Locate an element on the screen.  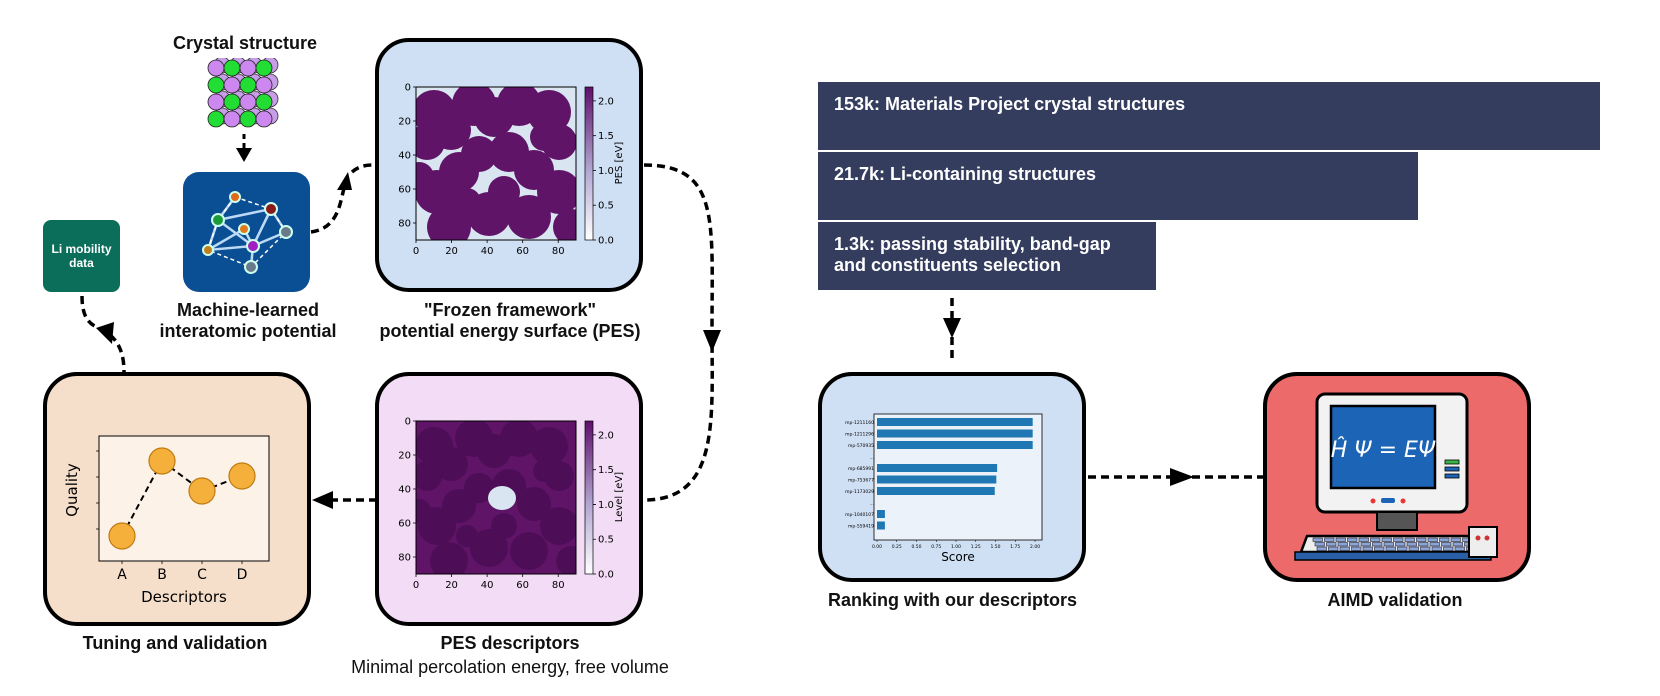
pes-colorbar-label: PES [eV] is located at coordinates (619, 163).